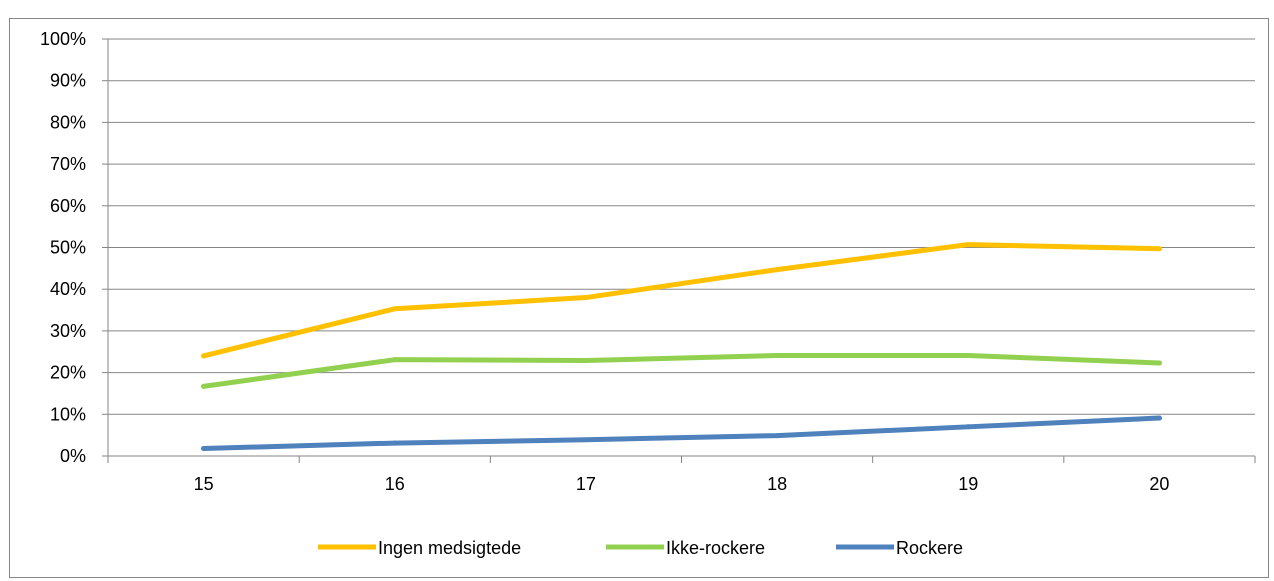 The image size is (1274, 581). Describe the element at coordinates (204, 484) in the screenshot. I see `x-tick-label: 15` at that location.